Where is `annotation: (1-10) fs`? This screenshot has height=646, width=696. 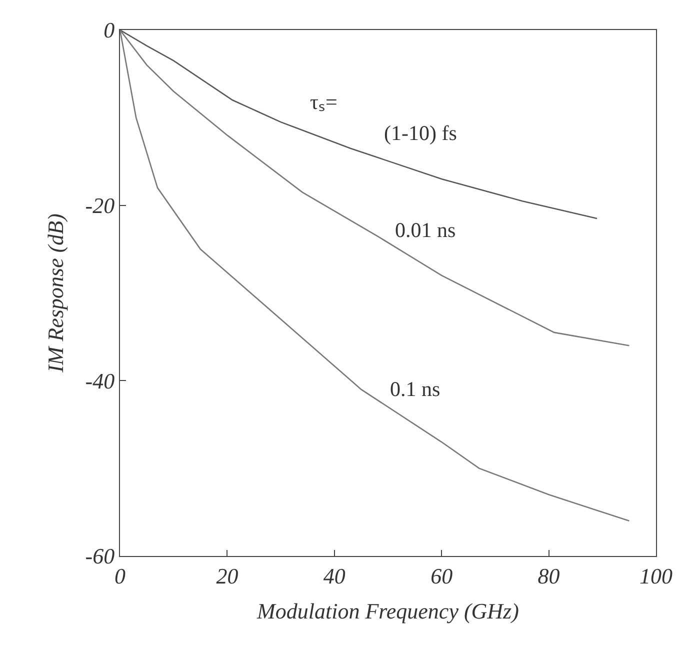
annotation: (1-10) fs is located at coordinates (420, 133).